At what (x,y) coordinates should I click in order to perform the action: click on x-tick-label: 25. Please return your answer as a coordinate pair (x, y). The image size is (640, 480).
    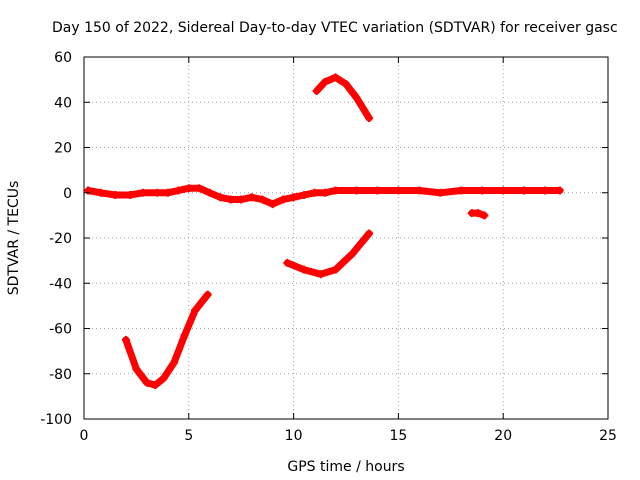
    Looking at the image, I should click on (608, 436).